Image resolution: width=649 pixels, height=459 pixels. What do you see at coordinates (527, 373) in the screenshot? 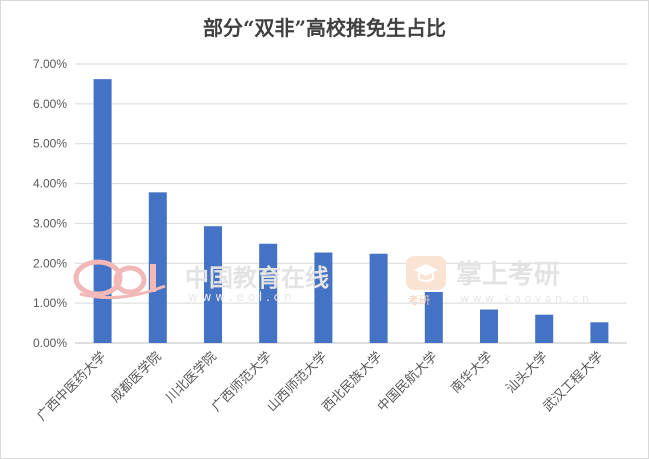
I see `x-tick-label: 汕头大学` at bounding box center [527, 373].